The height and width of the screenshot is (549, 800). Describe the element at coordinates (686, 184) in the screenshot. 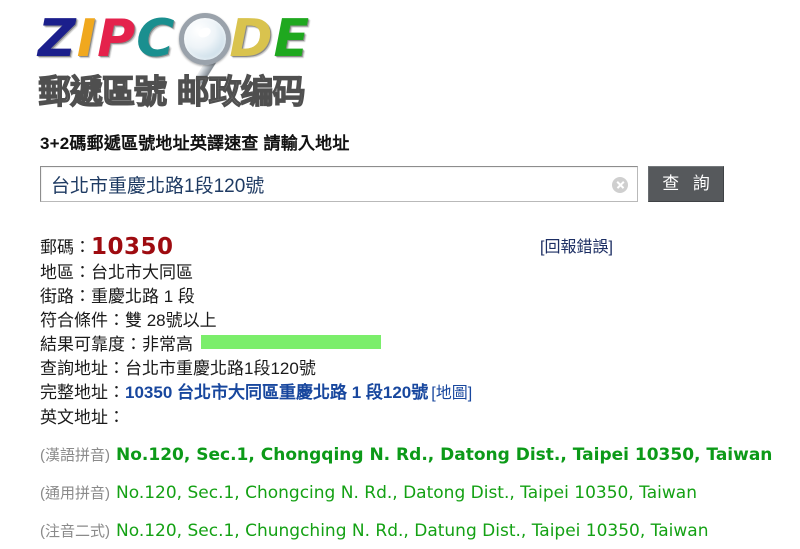

I see `search-button: 查 詢` at that location.